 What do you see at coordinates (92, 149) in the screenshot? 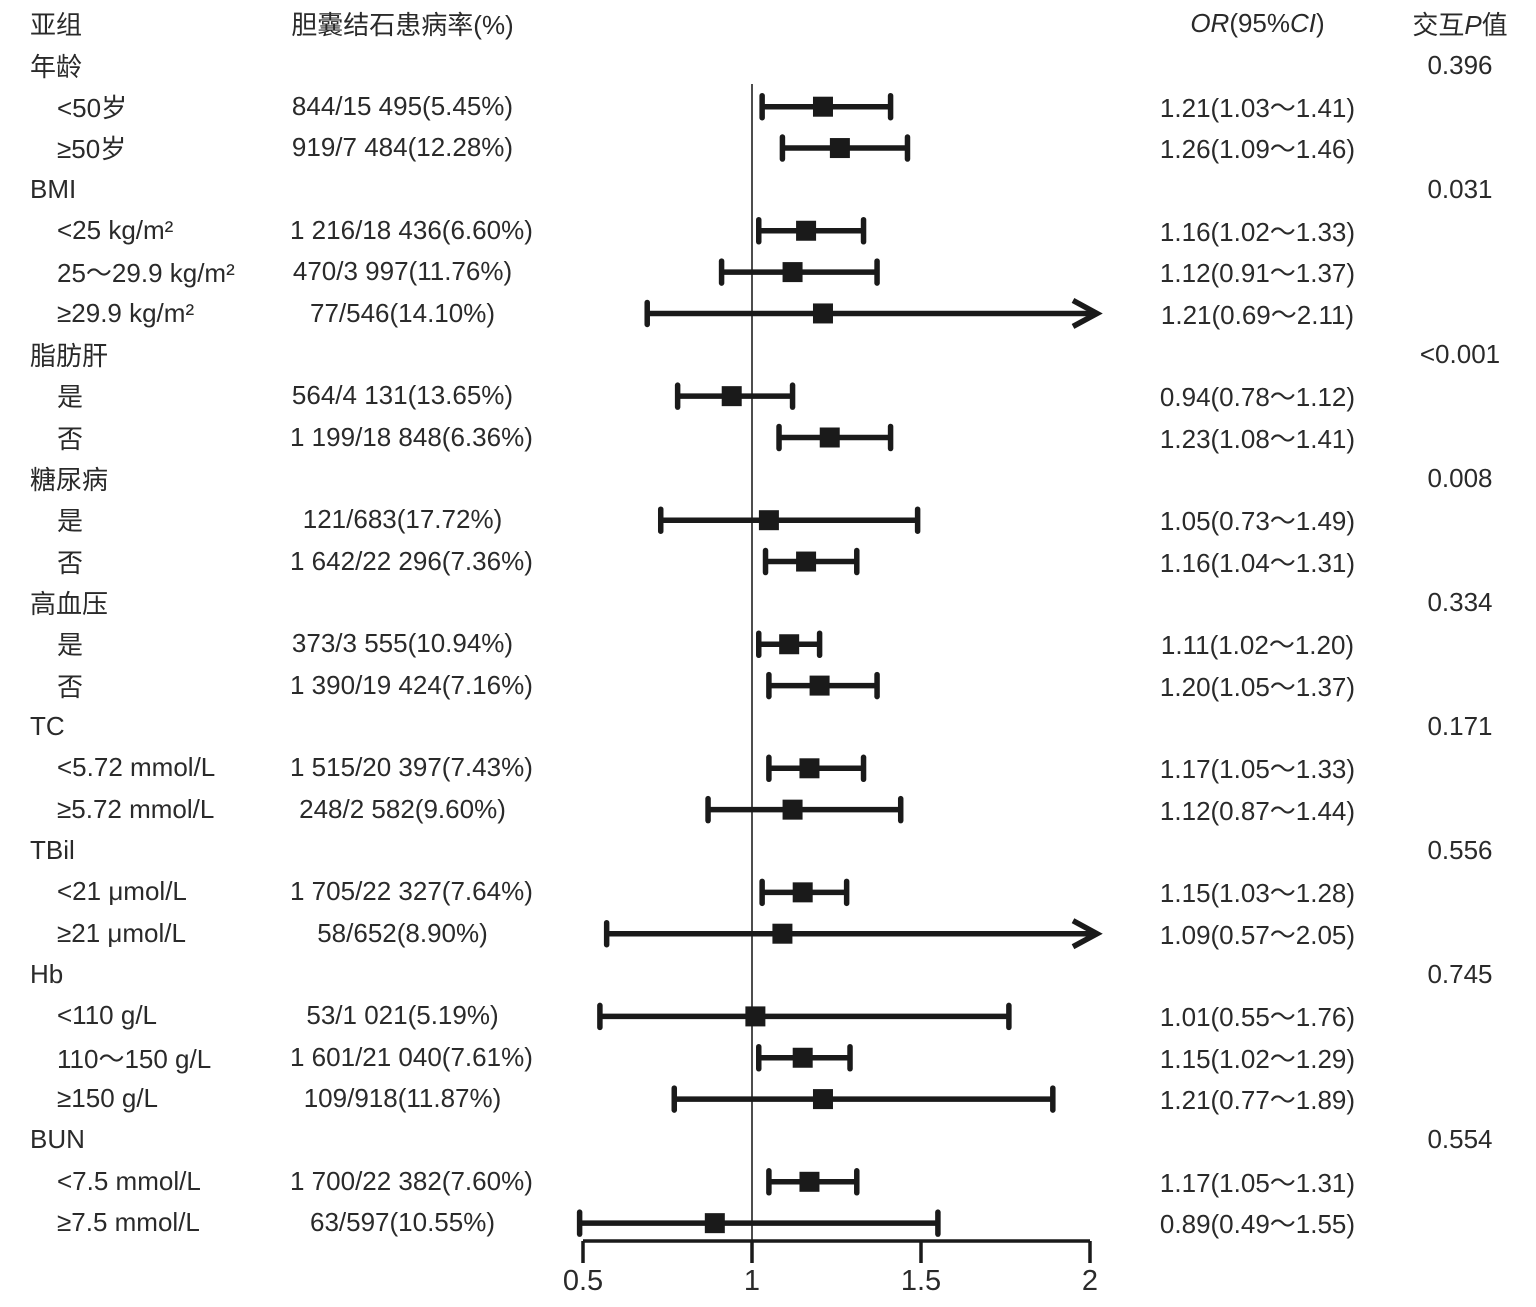
I see `subgroup-label: ≥50岁` at bounding box center [92, 149].